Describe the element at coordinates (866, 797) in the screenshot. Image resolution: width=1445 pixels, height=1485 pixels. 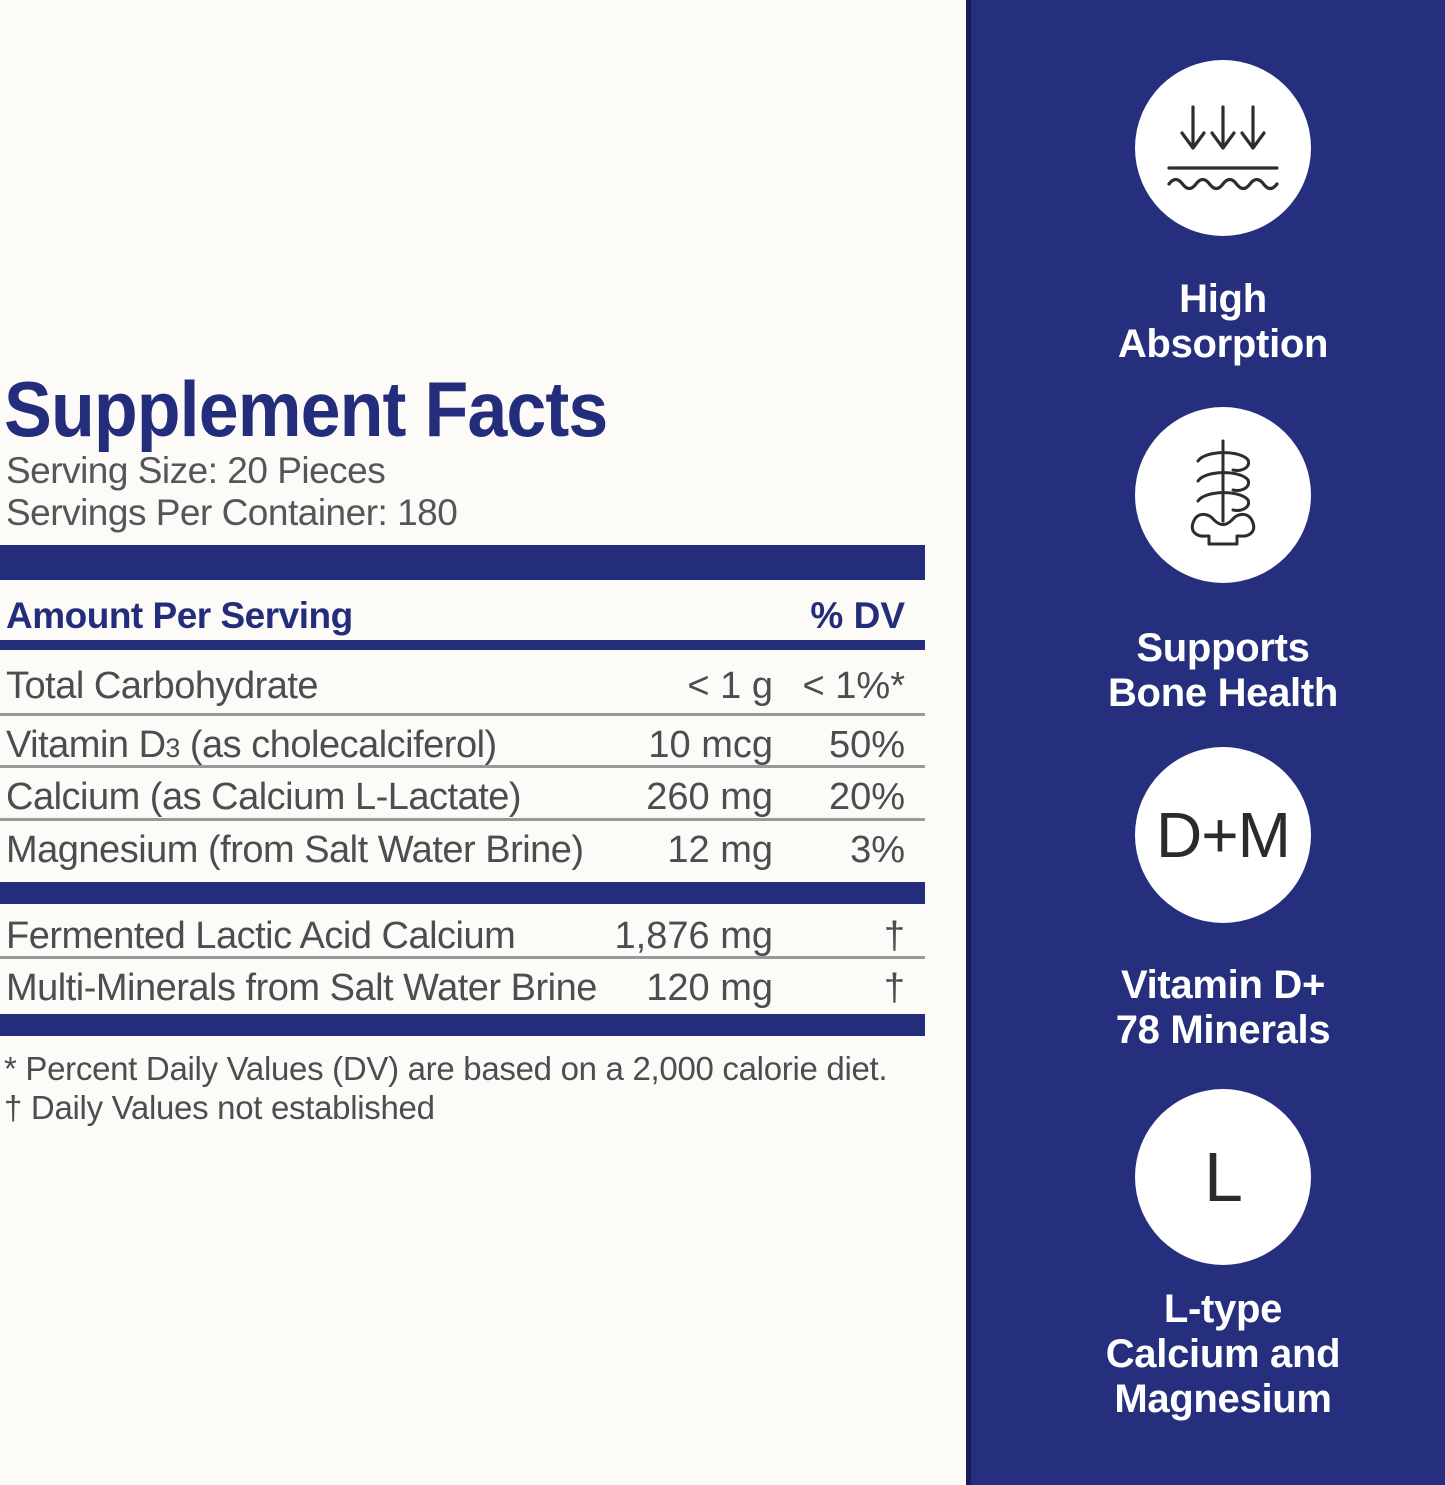
I see `nutrient-dv: 20%` at that location.